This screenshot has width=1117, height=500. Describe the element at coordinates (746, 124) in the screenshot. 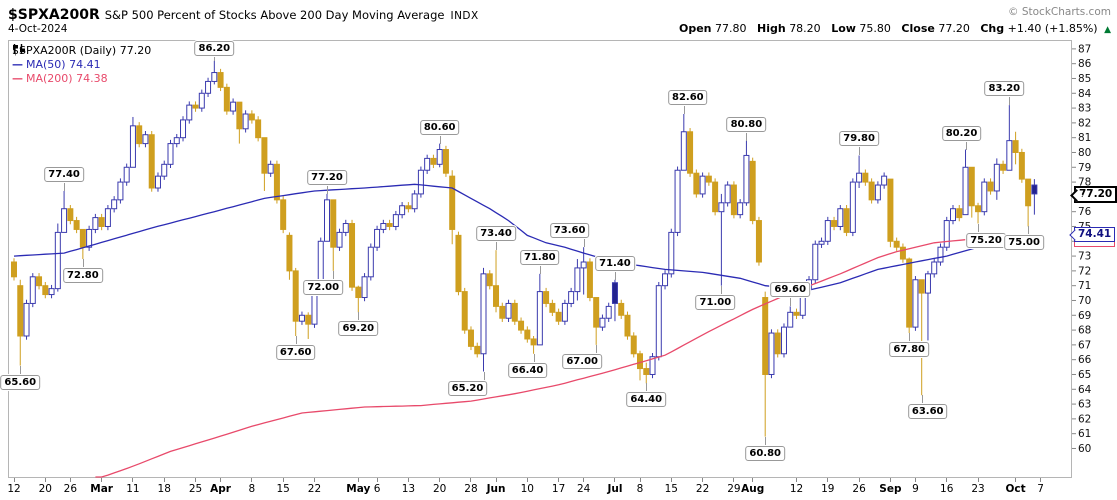

I see `price-callout: 80.80` at that location.